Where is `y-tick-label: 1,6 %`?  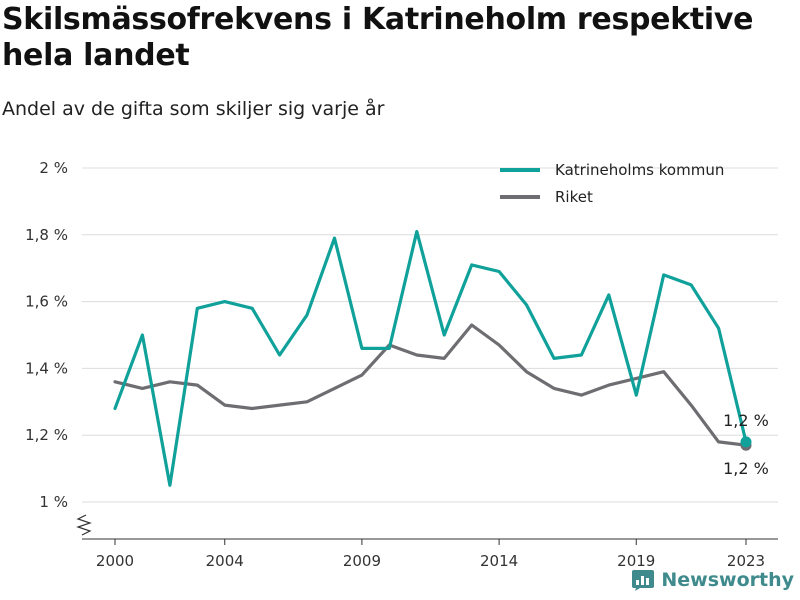
y-tick-label: 1,6 % is located at coordinates (46, 302).